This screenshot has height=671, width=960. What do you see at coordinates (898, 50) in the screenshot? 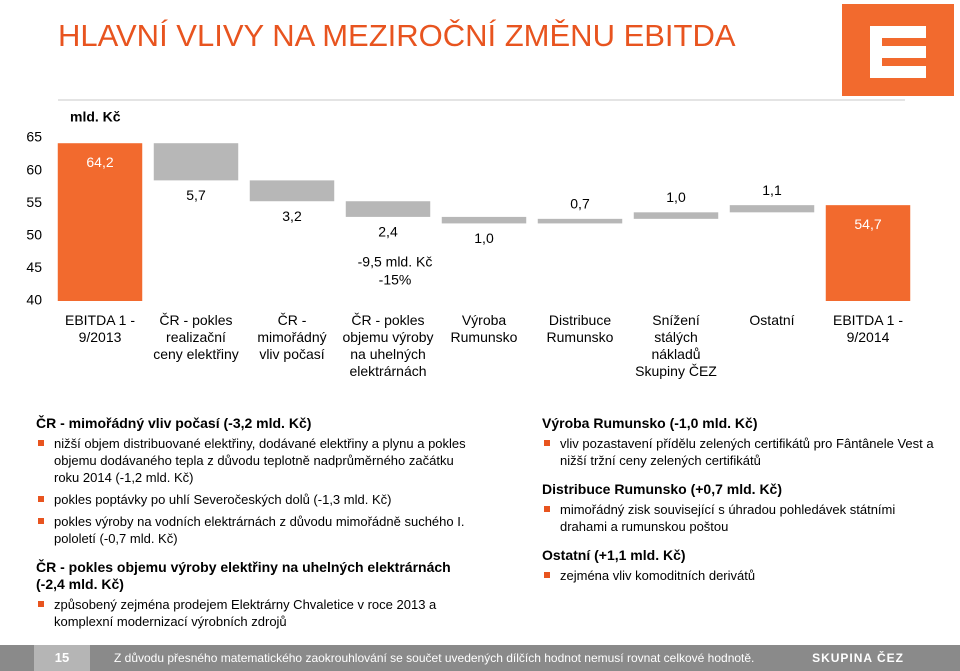
I see `logo` at bounding box center [898, 50].